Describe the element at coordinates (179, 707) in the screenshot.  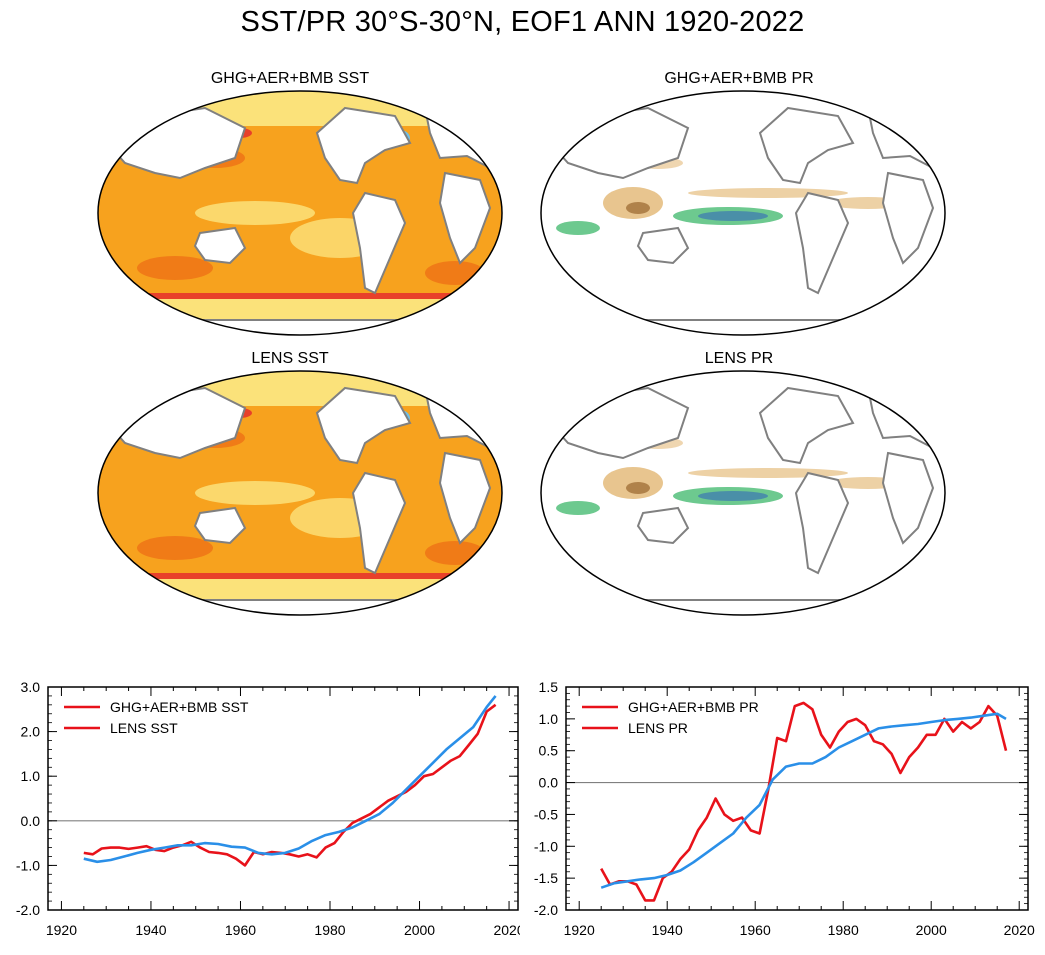
I see `legend-label: GHG+AER+BMB SST` at that location.